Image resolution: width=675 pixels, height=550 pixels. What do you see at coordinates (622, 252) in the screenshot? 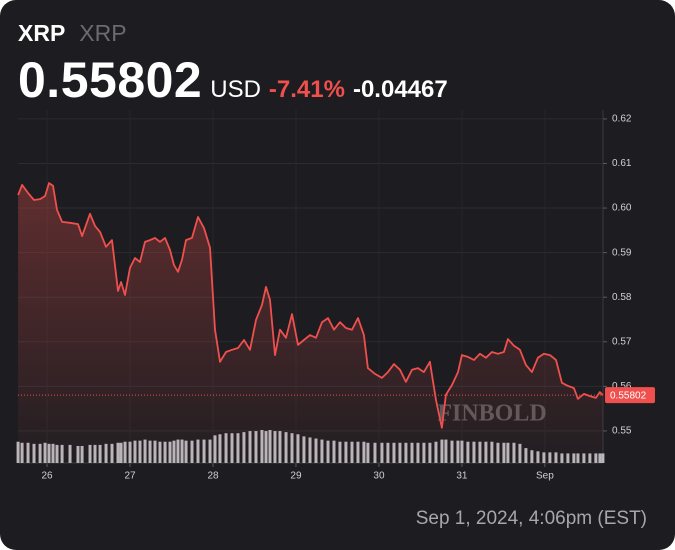
I see `y-tick-label: 0.59` at bounding box center [622, 252].